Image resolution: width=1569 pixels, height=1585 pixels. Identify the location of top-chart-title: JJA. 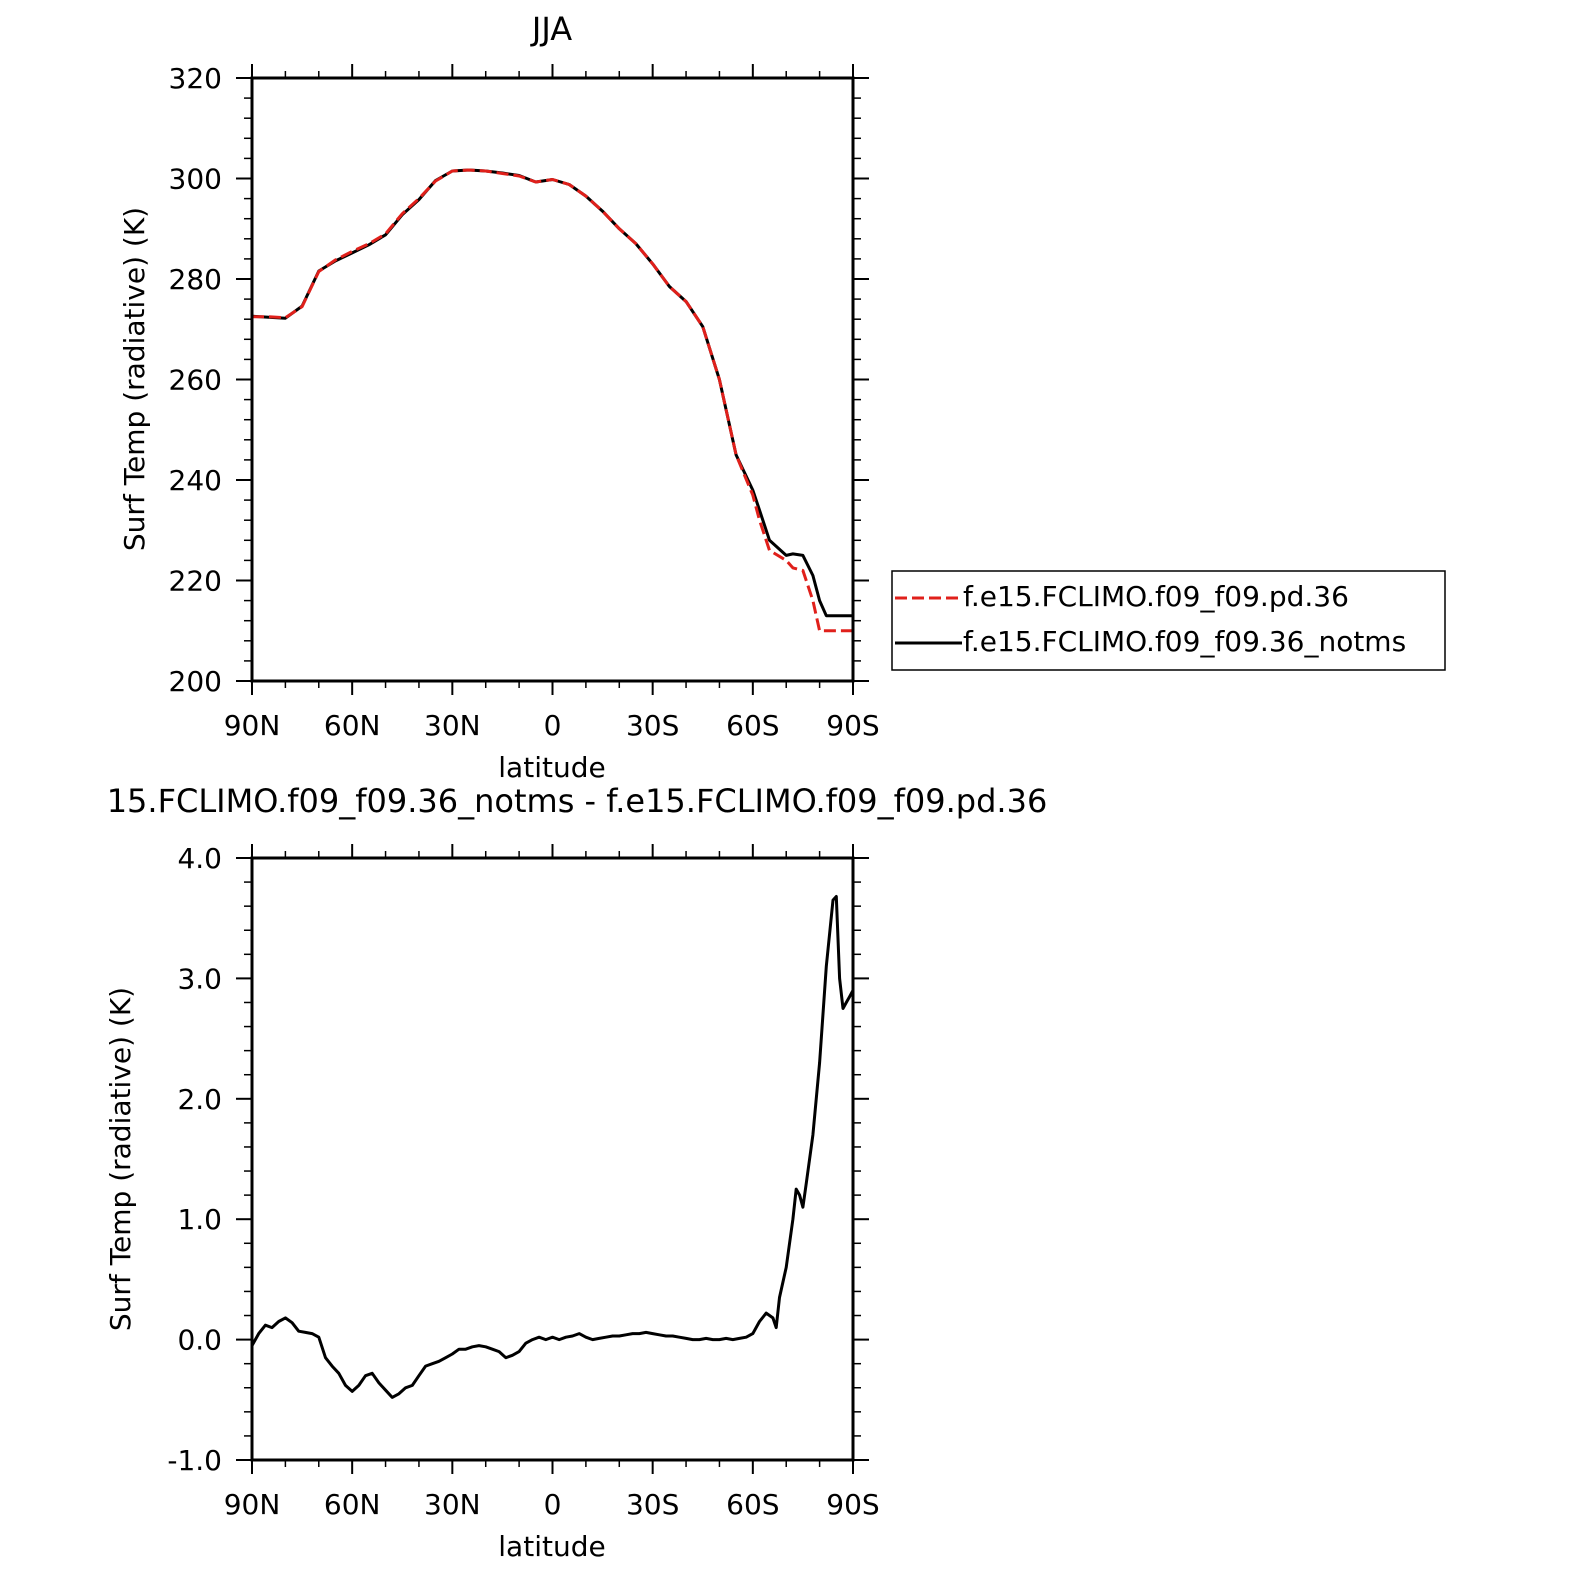
(551, 29).